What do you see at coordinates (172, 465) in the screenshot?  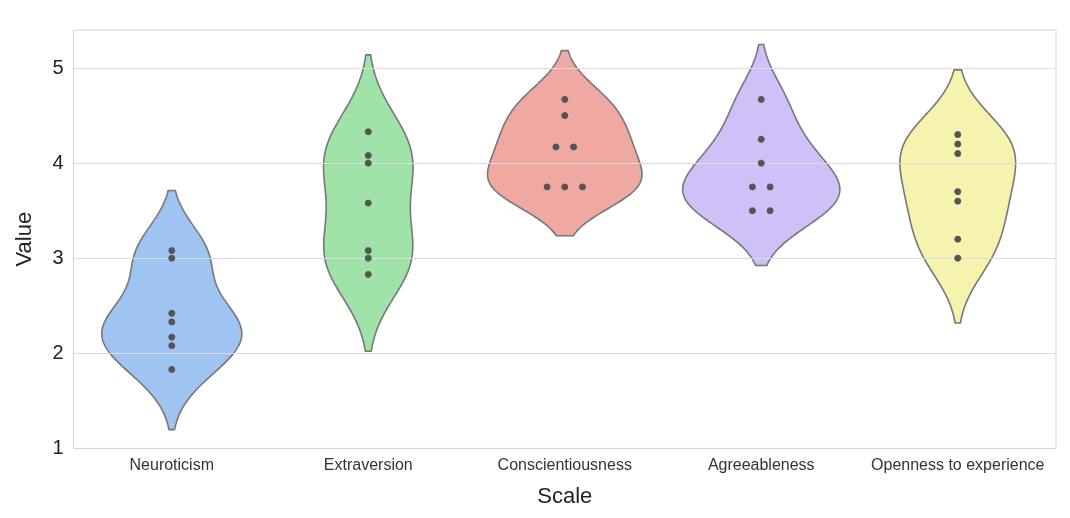 I see `x-tick-label: Neuroticism` at bounding box center [172, 465].